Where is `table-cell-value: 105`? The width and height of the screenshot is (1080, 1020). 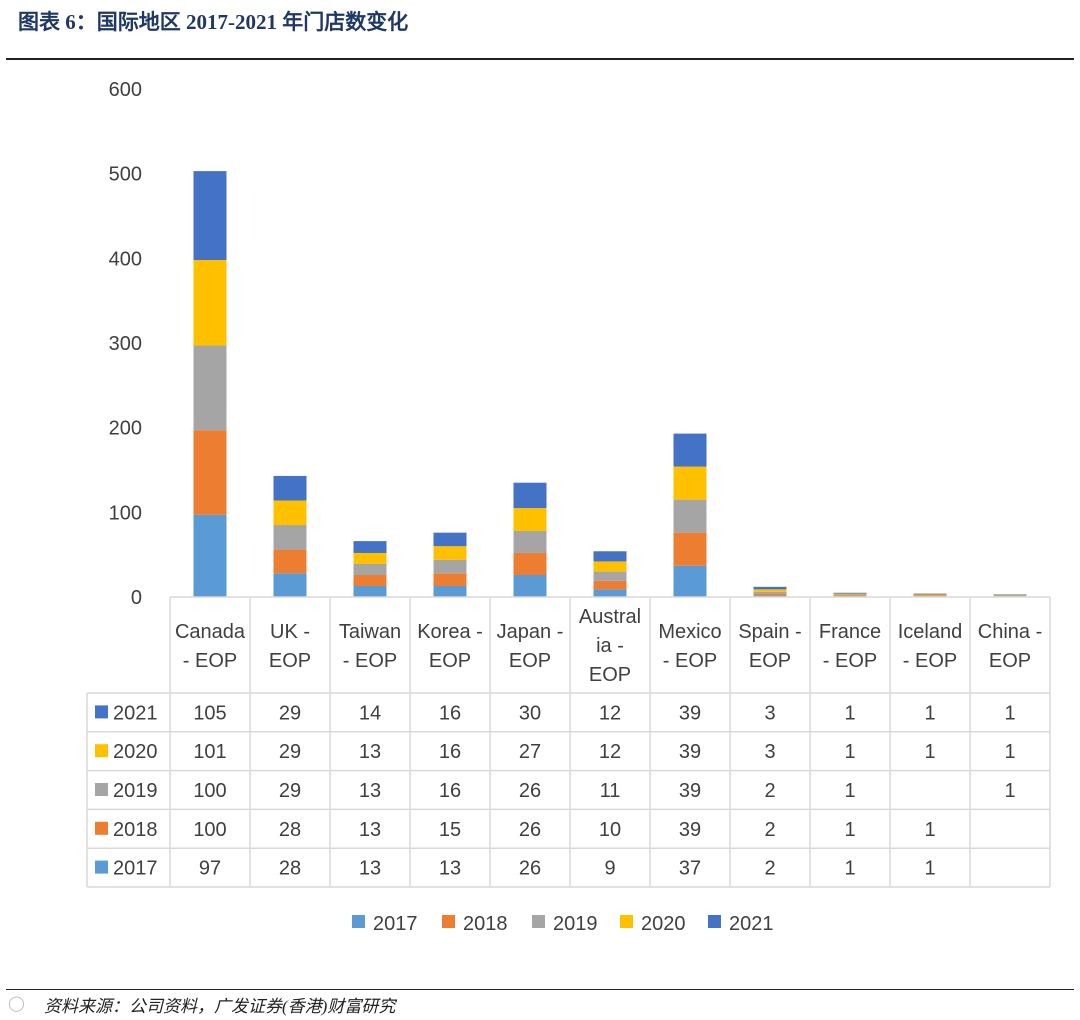 table-cell-value: 105 is located at coordinates (209, 713).